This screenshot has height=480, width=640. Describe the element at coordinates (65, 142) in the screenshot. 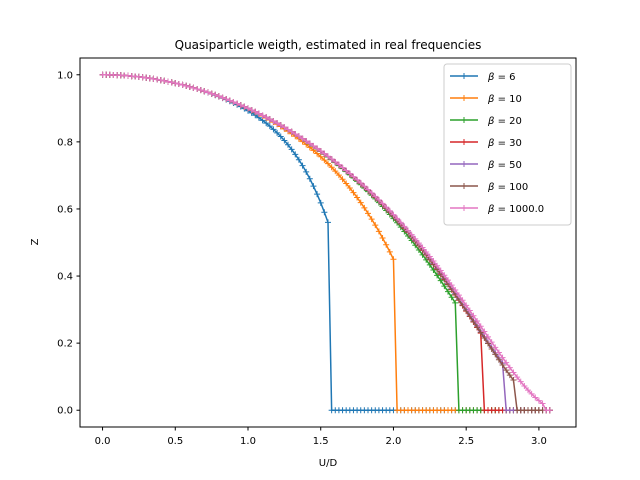

I see `y-tick-label: 0.8` at that location.